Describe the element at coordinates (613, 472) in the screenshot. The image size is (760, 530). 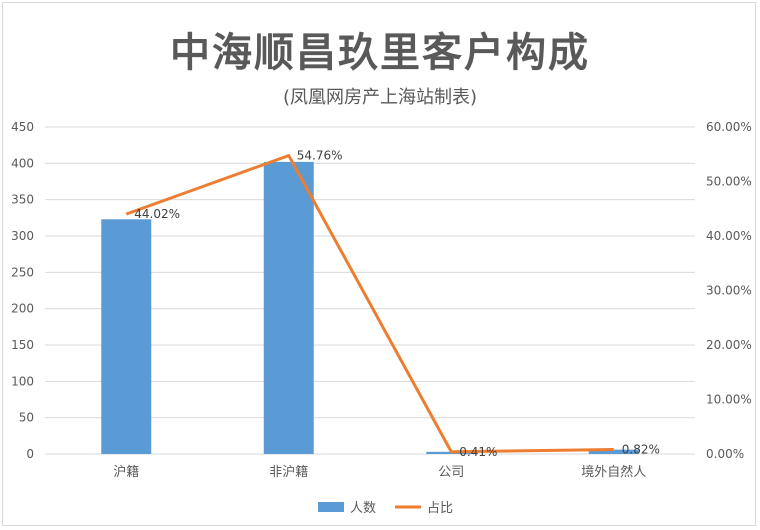
I see `category-label: 境外自然人` at that location.